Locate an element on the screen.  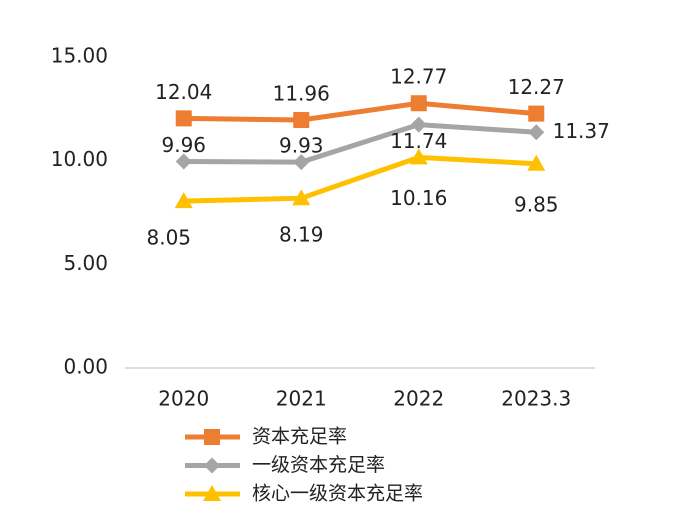
legend-label: 一级资本充足率 is located at coordinates (318, 465).